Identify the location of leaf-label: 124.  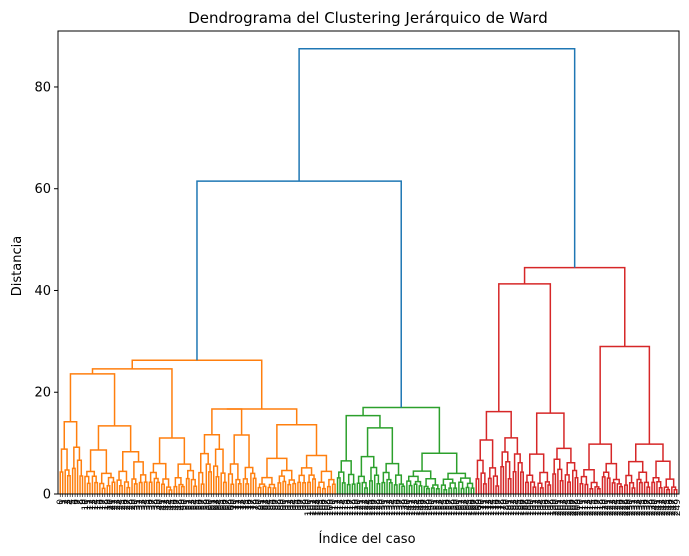
(368, 507).